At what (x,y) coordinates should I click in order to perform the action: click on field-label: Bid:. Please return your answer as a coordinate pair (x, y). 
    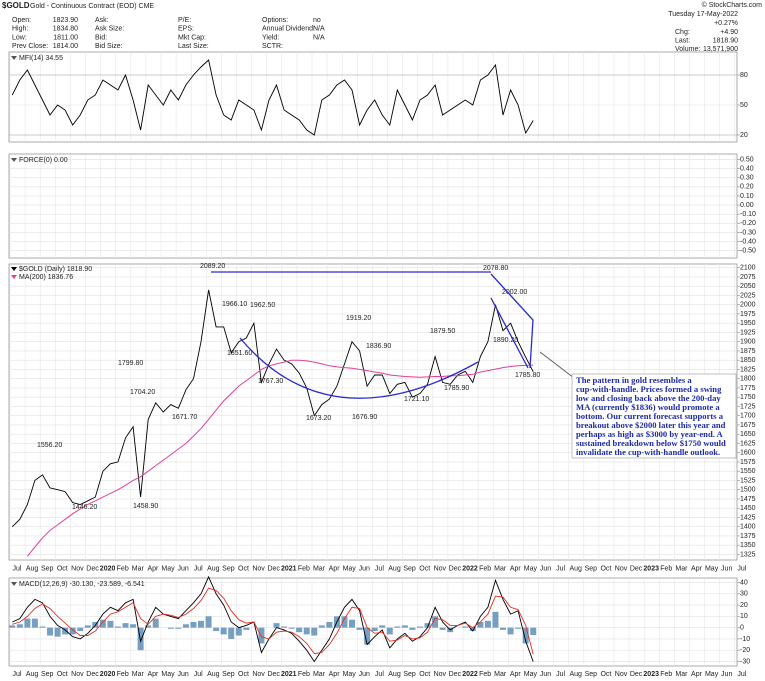
    Looking at the image, I should click on (101, 37).